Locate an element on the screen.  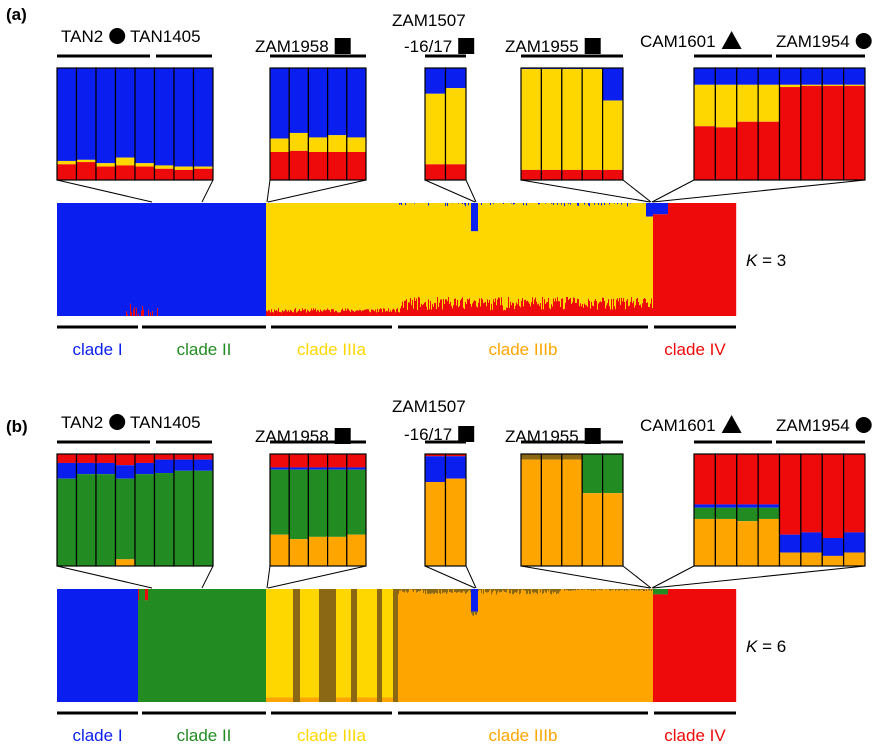
population-label-zam1954: ZAM1954 is located at coordinates (813, 41).